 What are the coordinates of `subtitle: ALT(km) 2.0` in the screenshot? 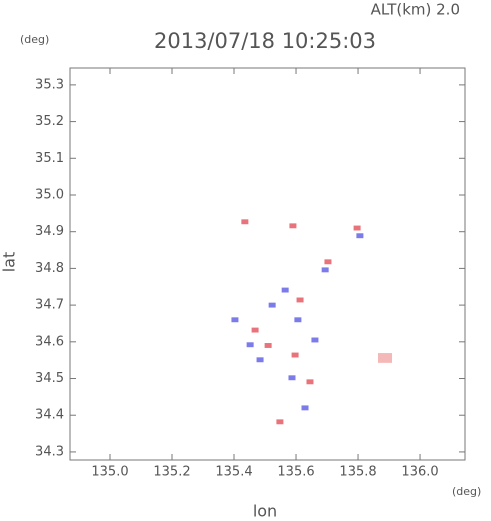 It's located at (415, 10).